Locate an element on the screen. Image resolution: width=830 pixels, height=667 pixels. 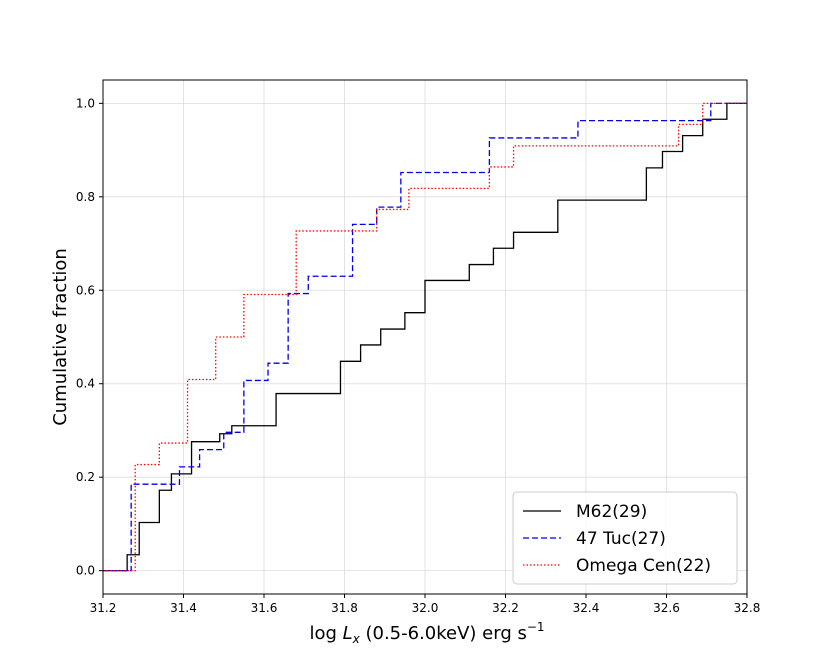
x-tick-label: 32.0 is located at coordinates (425, 608).